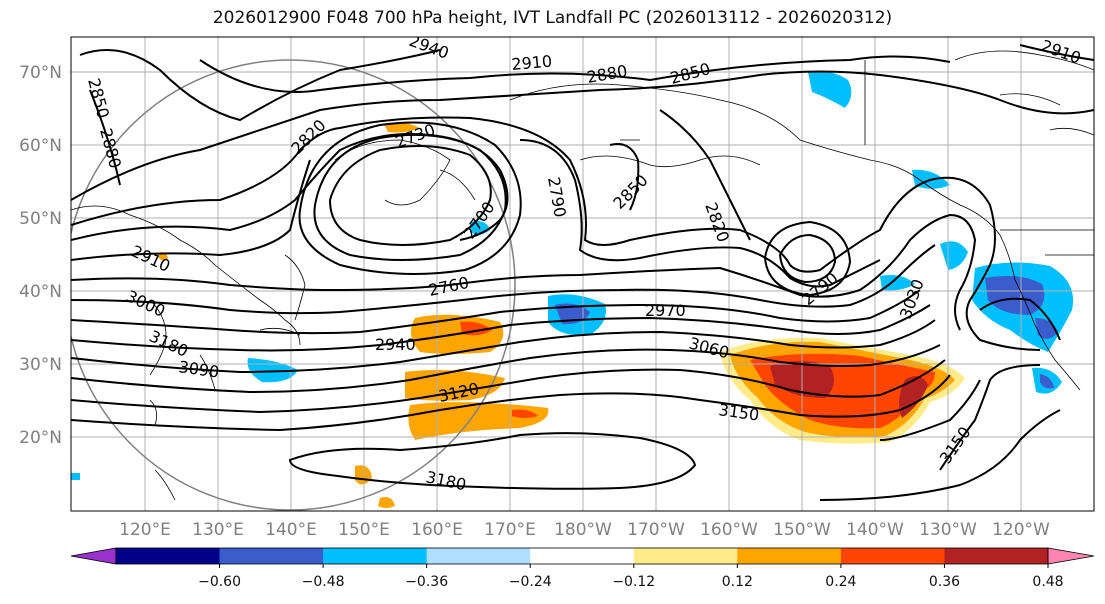 The height and width of the screenshot is (604, 1105). Describe the element at coordinates (729, 530) in the screenshot. I see `lon-label: 160°W` at that location.